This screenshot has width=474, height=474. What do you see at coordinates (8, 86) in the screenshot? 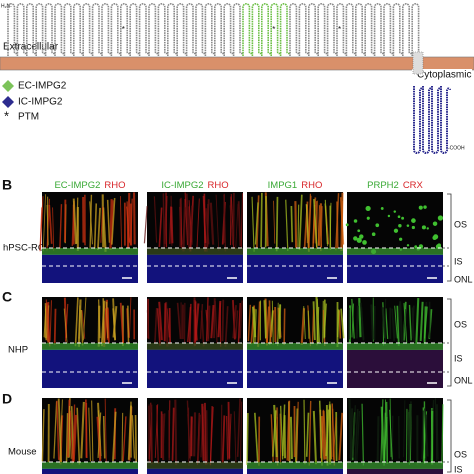
I see `legend-diamond-green` at bounding box center [8, 86].